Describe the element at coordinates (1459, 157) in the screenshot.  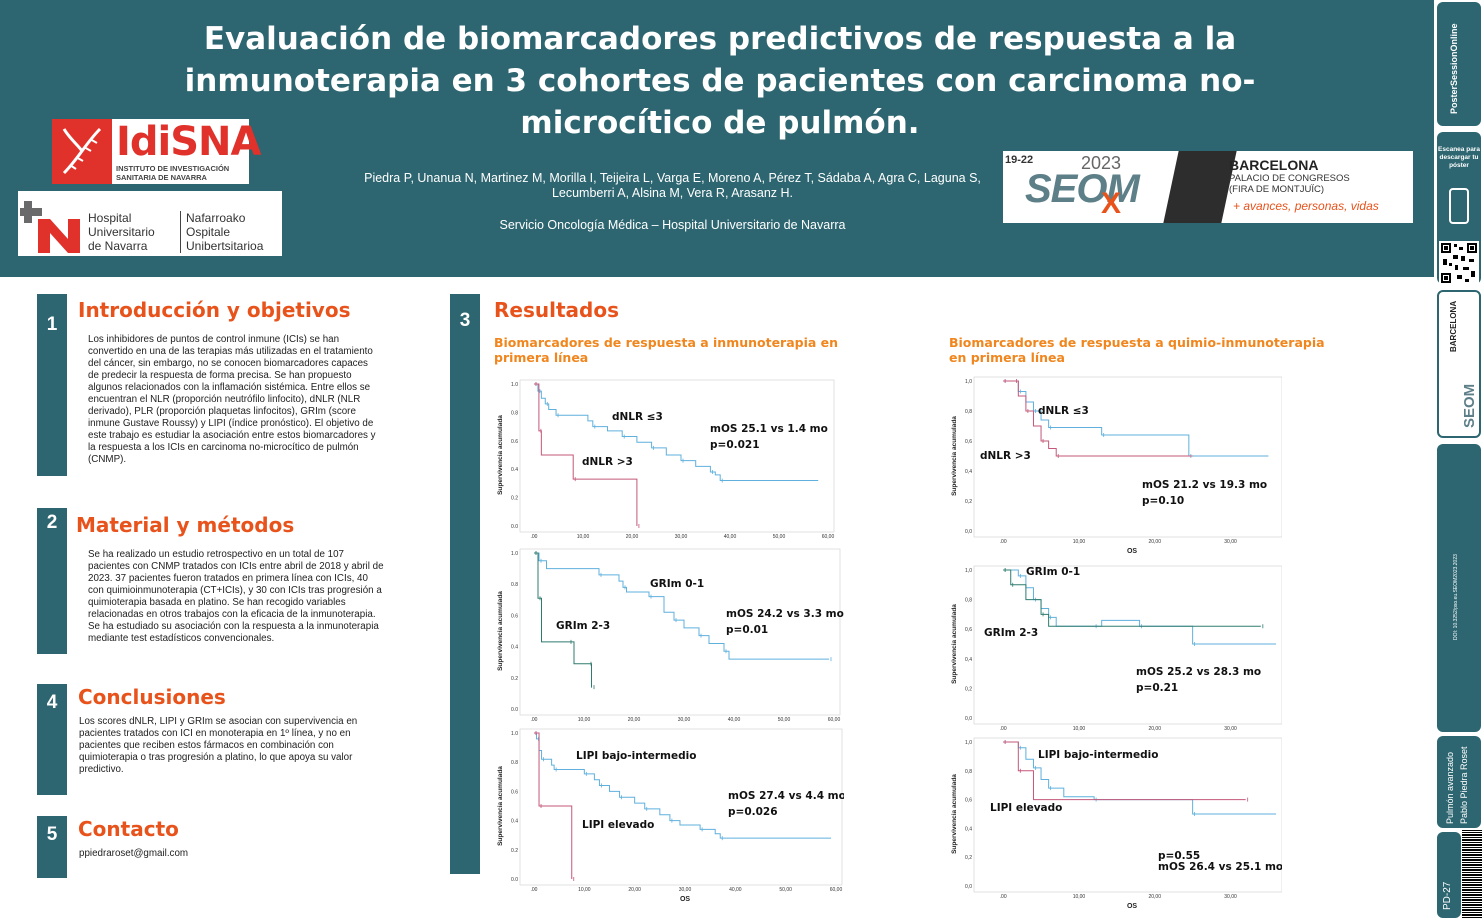
I see `scan-label: Escanea para descargar tu póster` at that location.